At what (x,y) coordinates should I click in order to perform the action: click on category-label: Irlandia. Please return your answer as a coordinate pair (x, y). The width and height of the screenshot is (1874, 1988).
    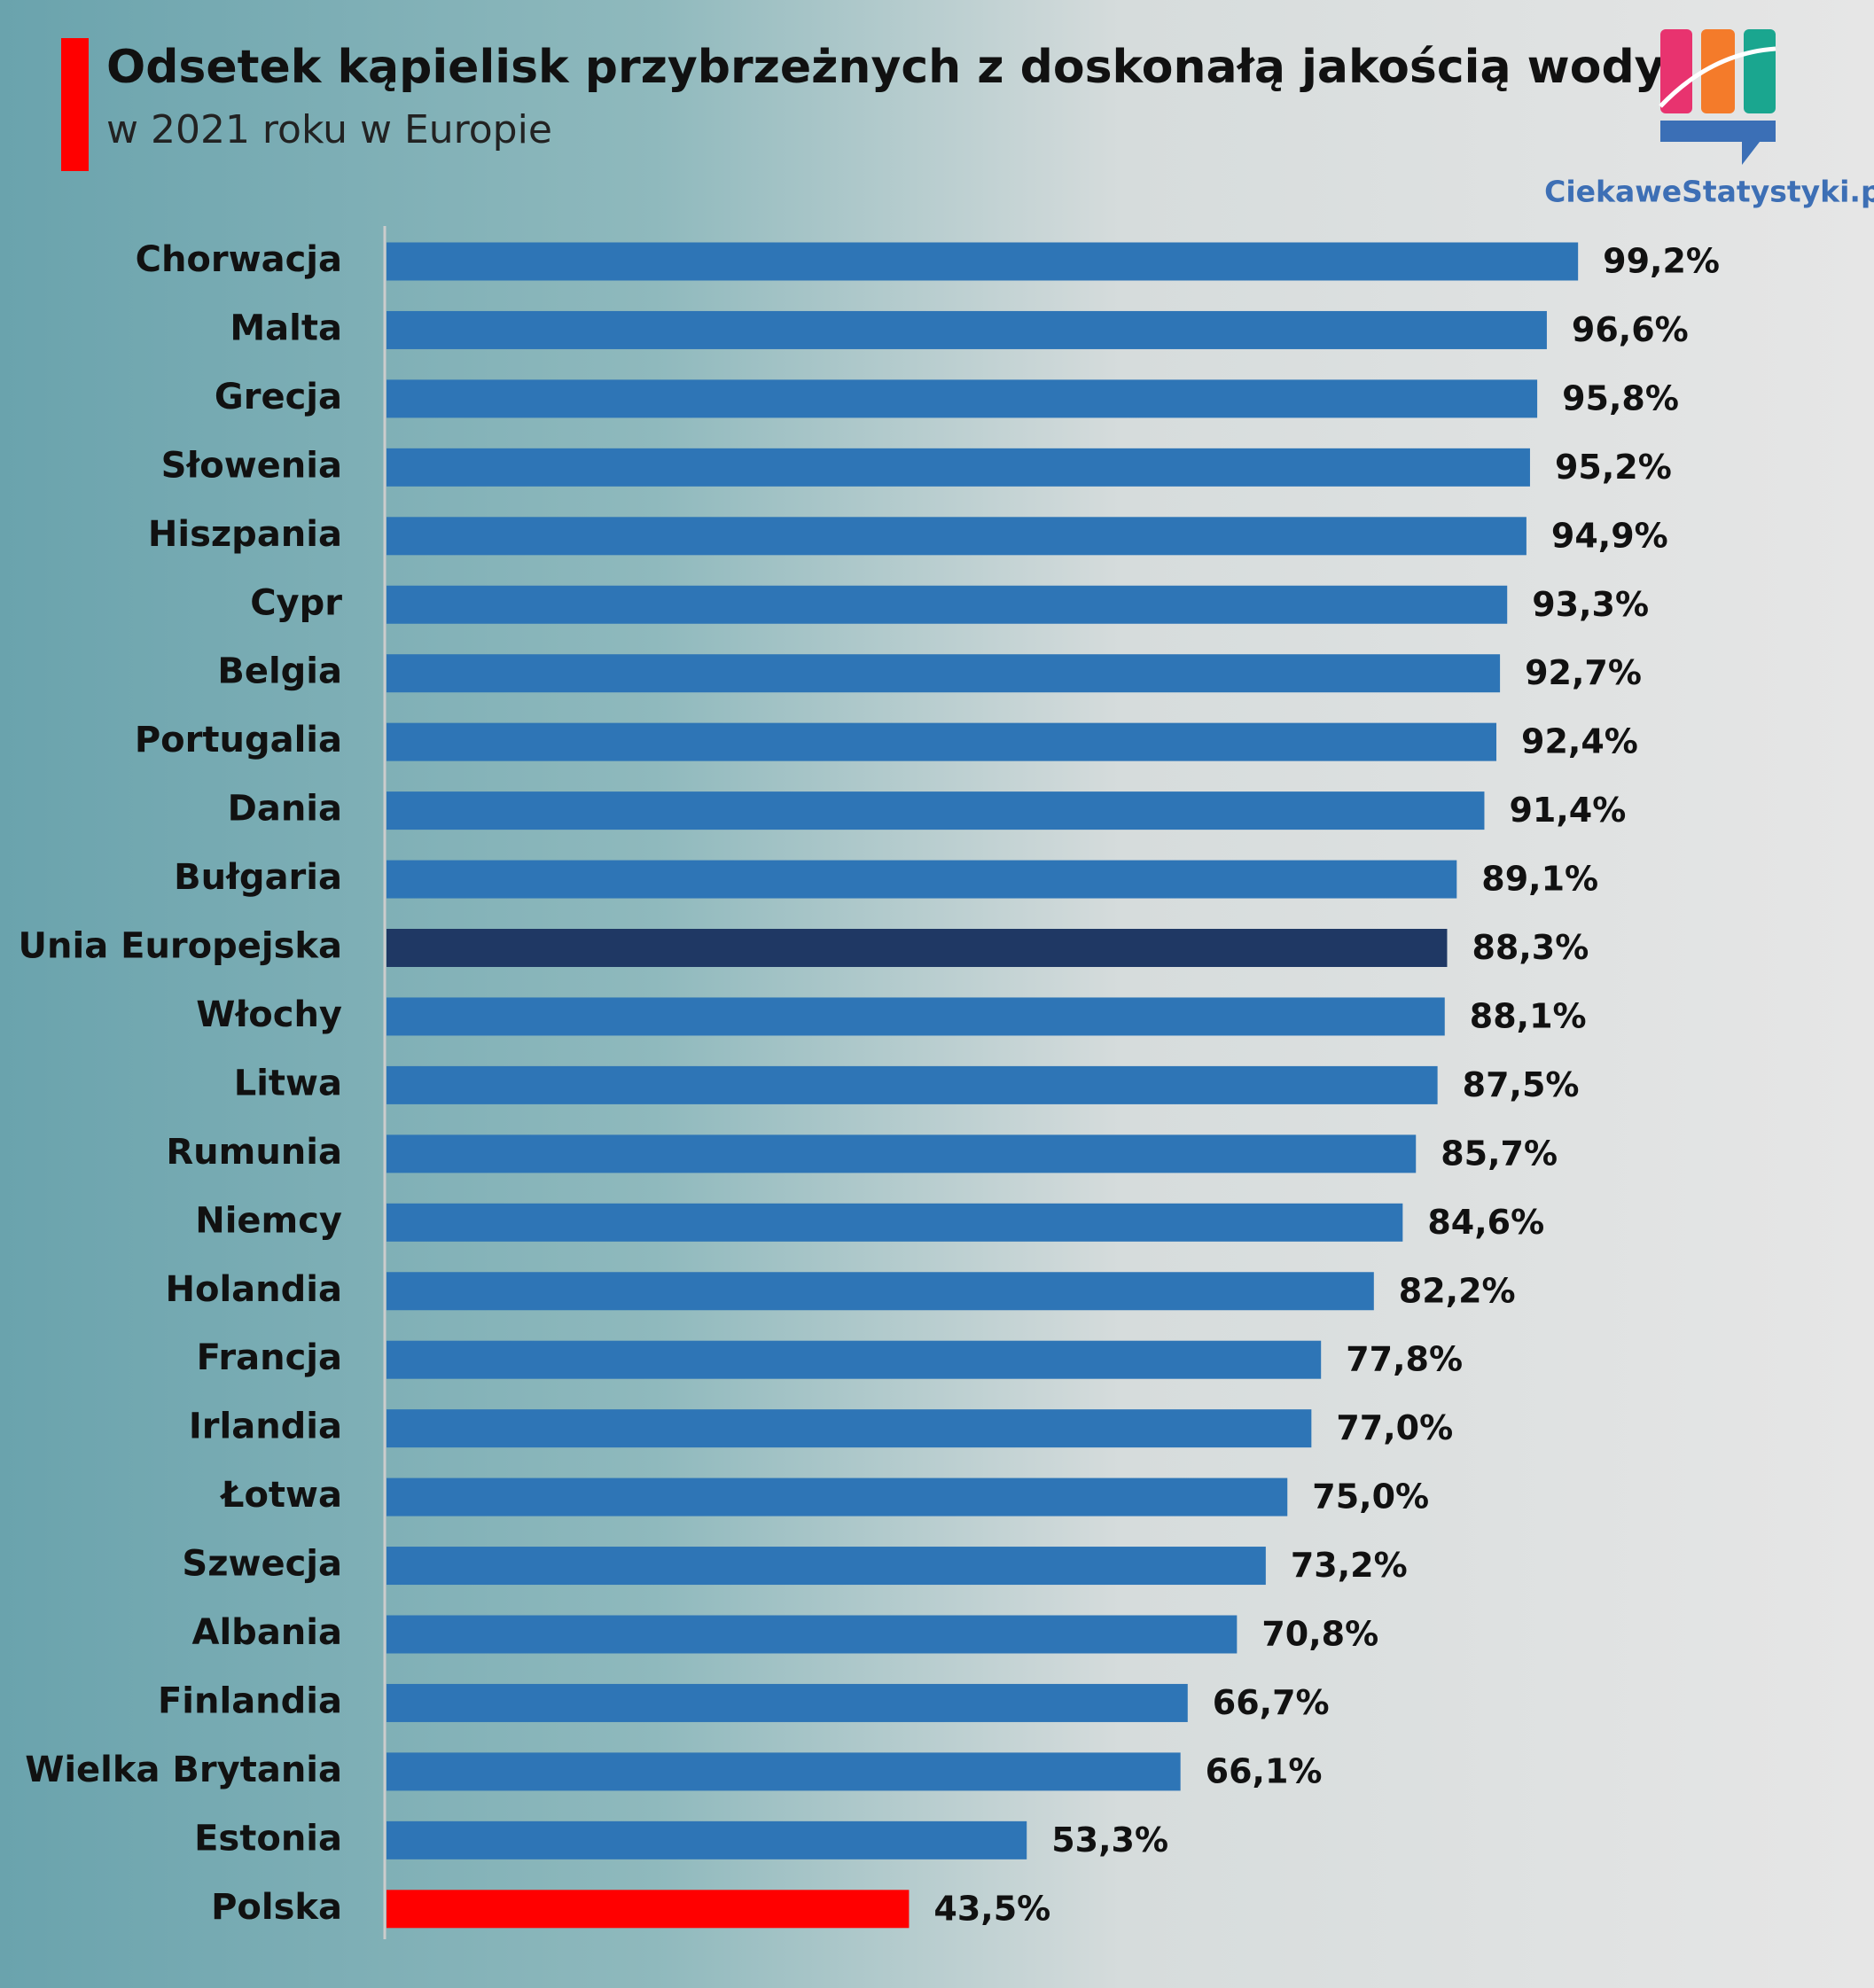
    Looking at the image, I should click on (265, 1427).